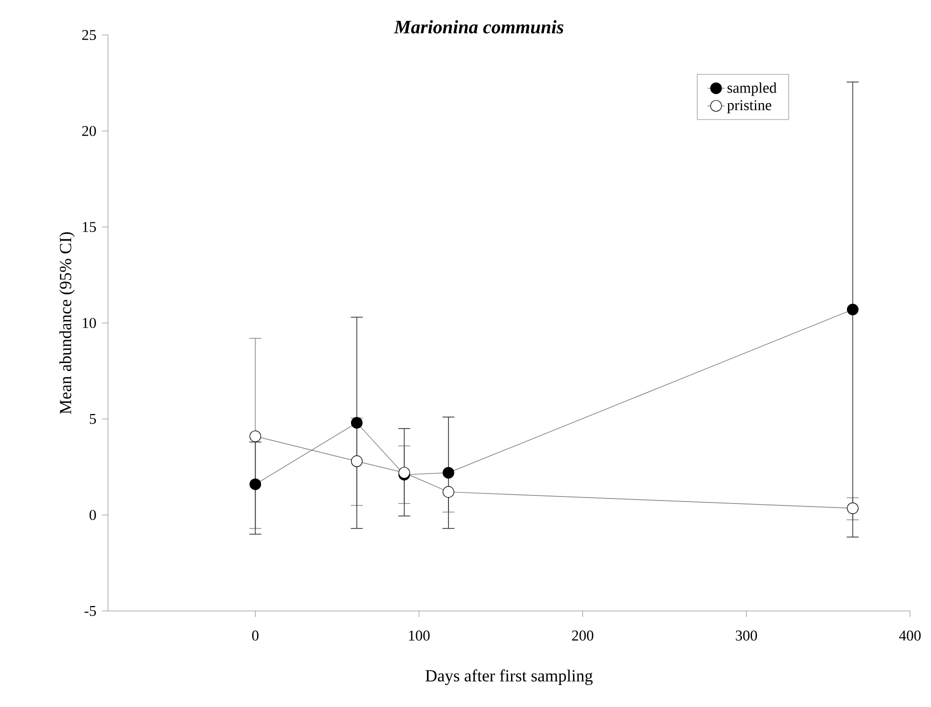 Image resolution: width=931 pixels, height=707 pixels. I want to click on x-axis-title: Days after first sampling, so click(509, 677).